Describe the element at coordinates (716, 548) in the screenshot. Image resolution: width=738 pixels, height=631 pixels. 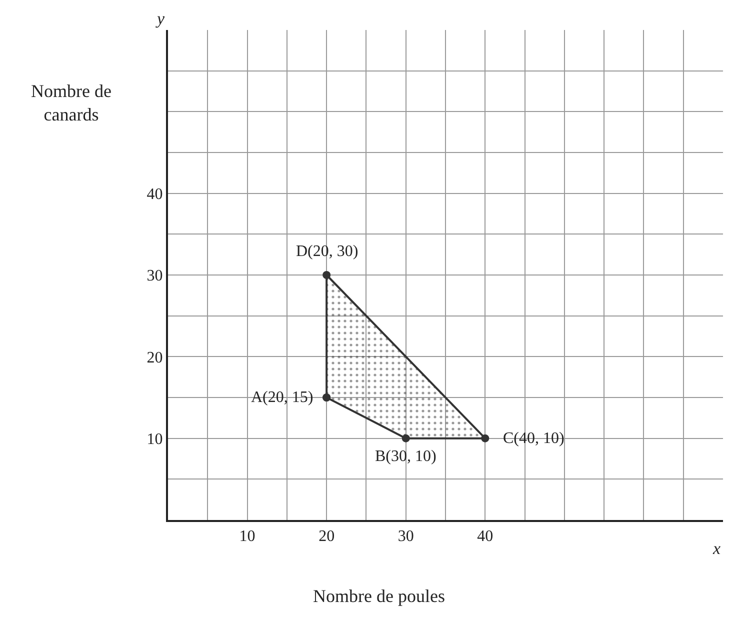
I see `text: x` at that location.